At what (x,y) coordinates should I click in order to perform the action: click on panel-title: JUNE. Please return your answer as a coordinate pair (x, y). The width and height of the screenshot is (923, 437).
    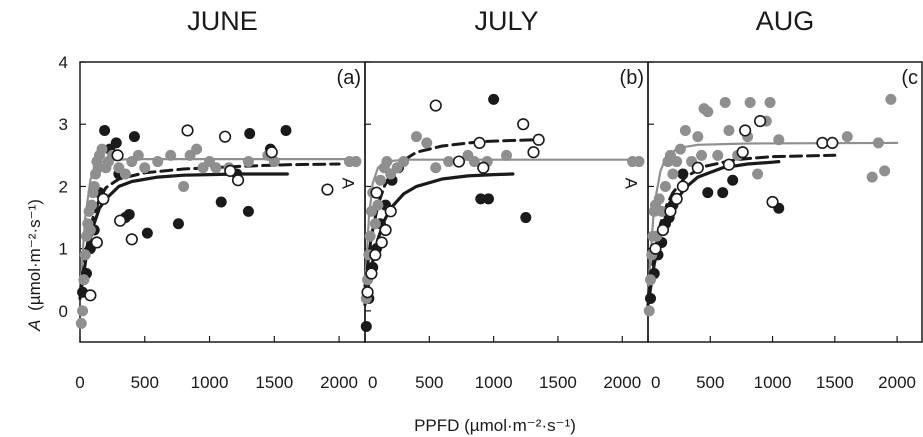
    Looking at the image, I should click on (222, 21).